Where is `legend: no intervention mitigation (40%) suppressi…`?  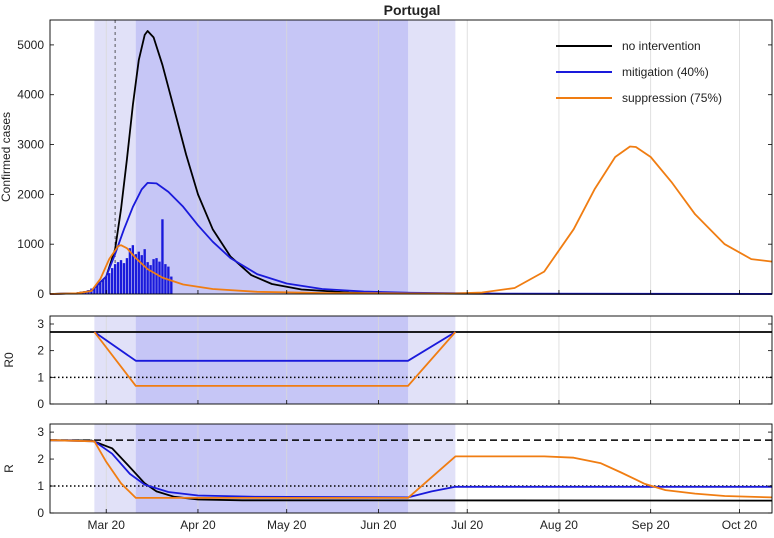
legend: no intervention mitigation (40%) suppressi… is located at coordinates (639, 72).